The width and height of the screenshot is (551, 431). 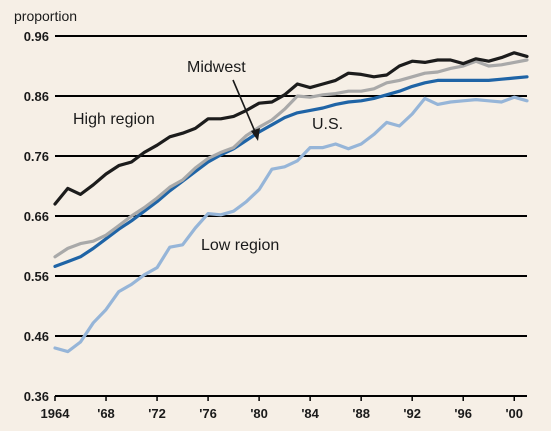 What do you see at coordinates (114, 119) in the screenshot?
I see `annotation-high-region: High region` at bounding box center [114, 119].